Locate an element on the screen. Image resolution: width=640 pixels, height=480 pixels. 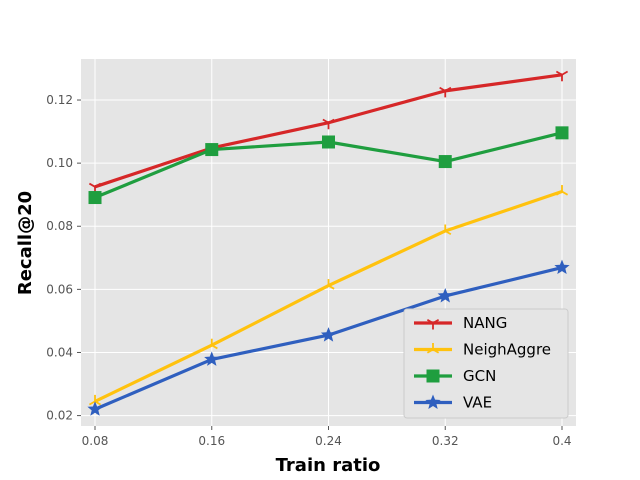
x-tick-label: 0.4 is located at coordinates (561, 441).